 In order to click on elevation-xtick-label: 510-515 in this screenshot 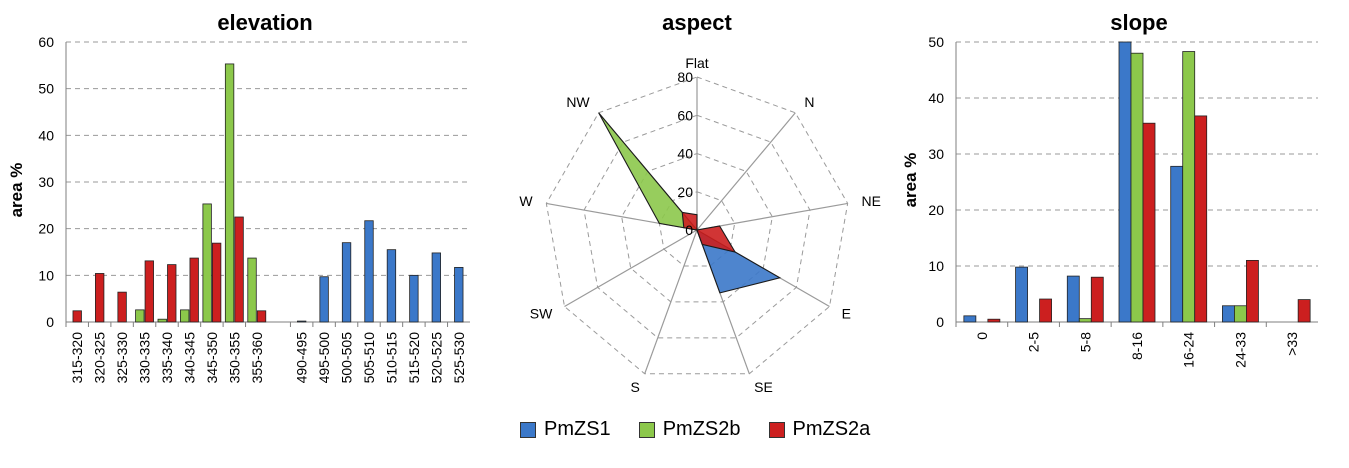, I will do `click(391, 358)`.